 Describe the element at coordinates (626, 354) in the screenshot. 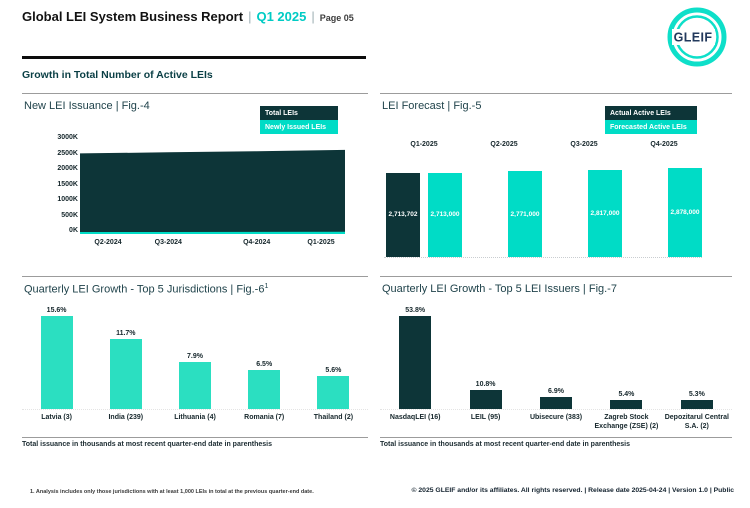

I see `issuer-column: 5.4%` at that location.